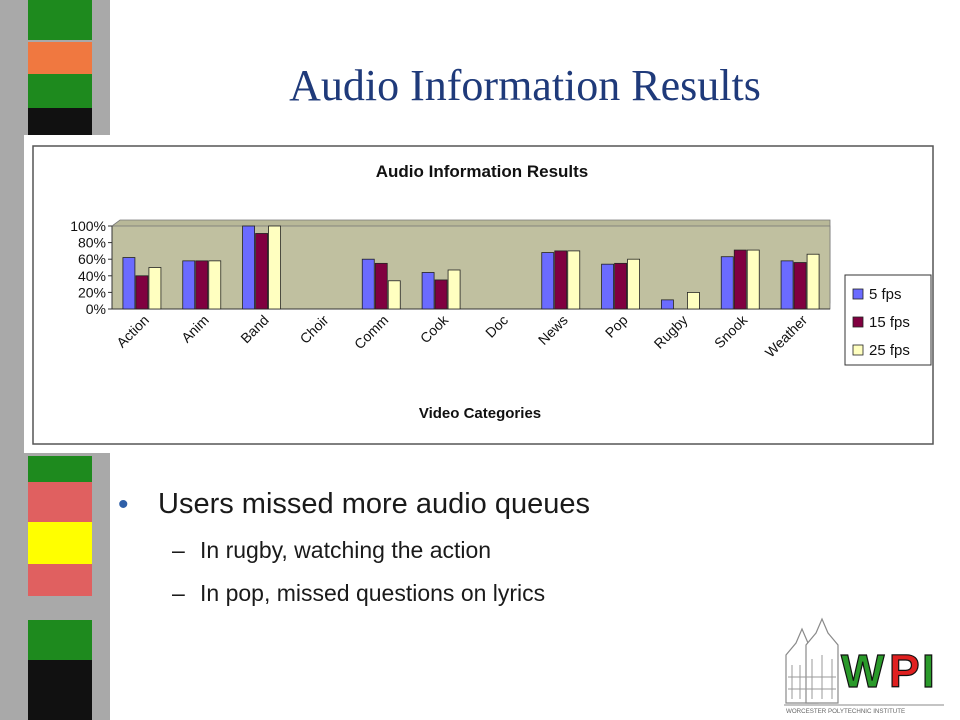  What do you see at coordinates (863, 671) in the screenshot?
I see `svg-text: W` at bounding box center [863, 671].